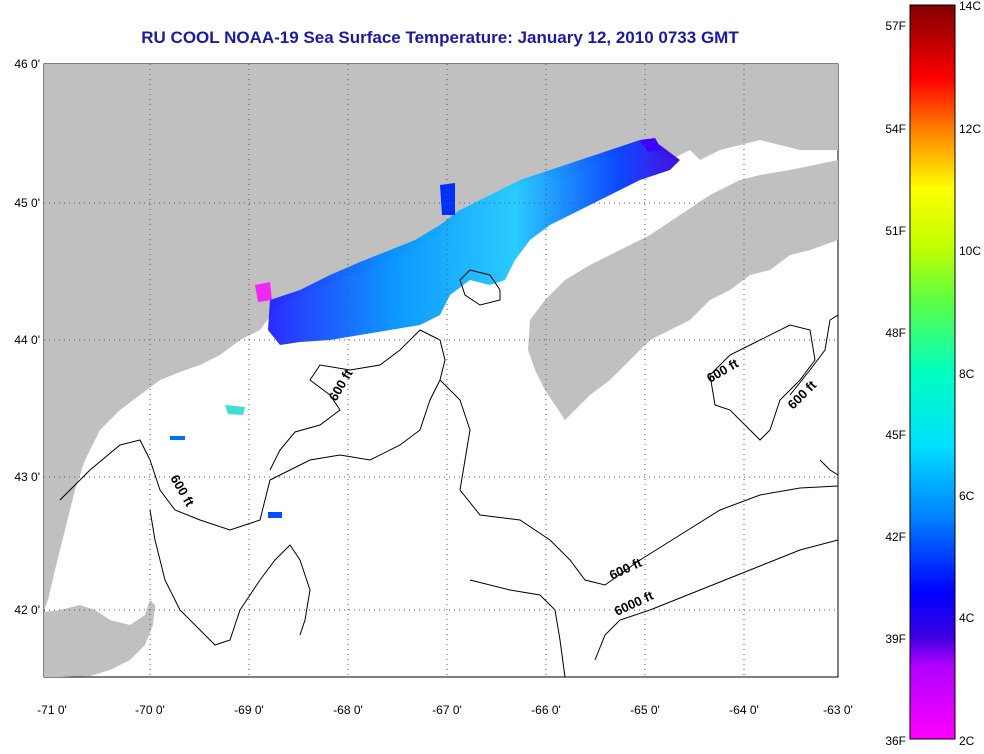 The width and height of the screenshot is (984, 754). I want to click on lon-label: -66 0', so click(546, 710).